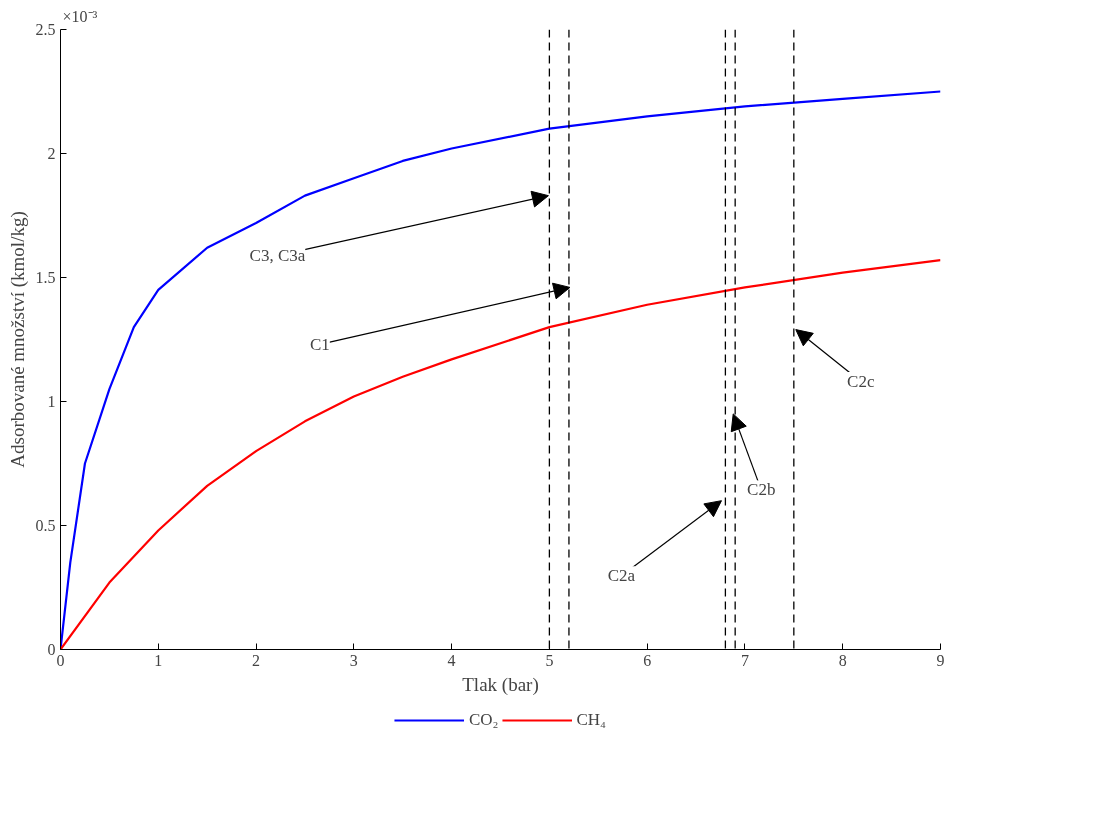 Image resolution: width=1107 pixels, height=836 pixels. Describe the element at coordinates (80, 16) in the screenshot. I see `text: ×10⁻³` at that location.